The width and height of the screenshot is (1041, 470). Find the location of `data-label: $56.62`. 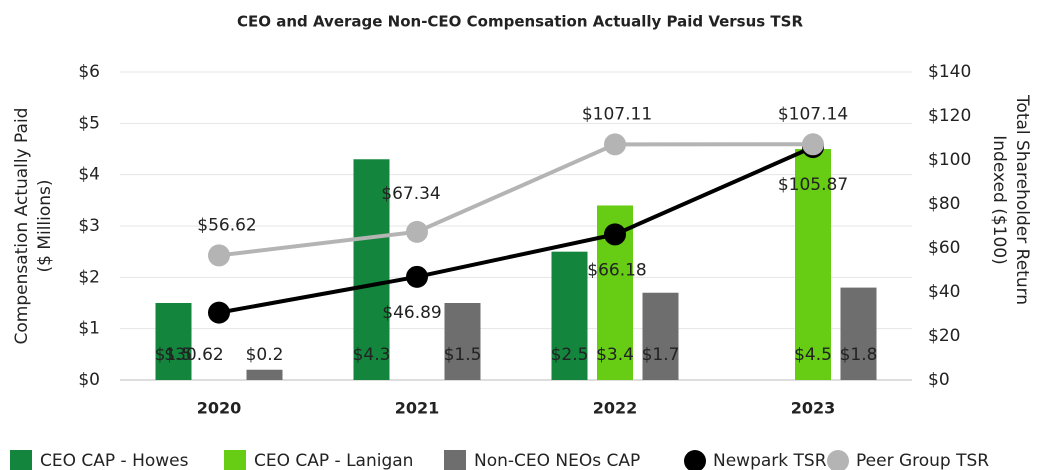

data-label: $56.62 is located at coordinates (226, 225).